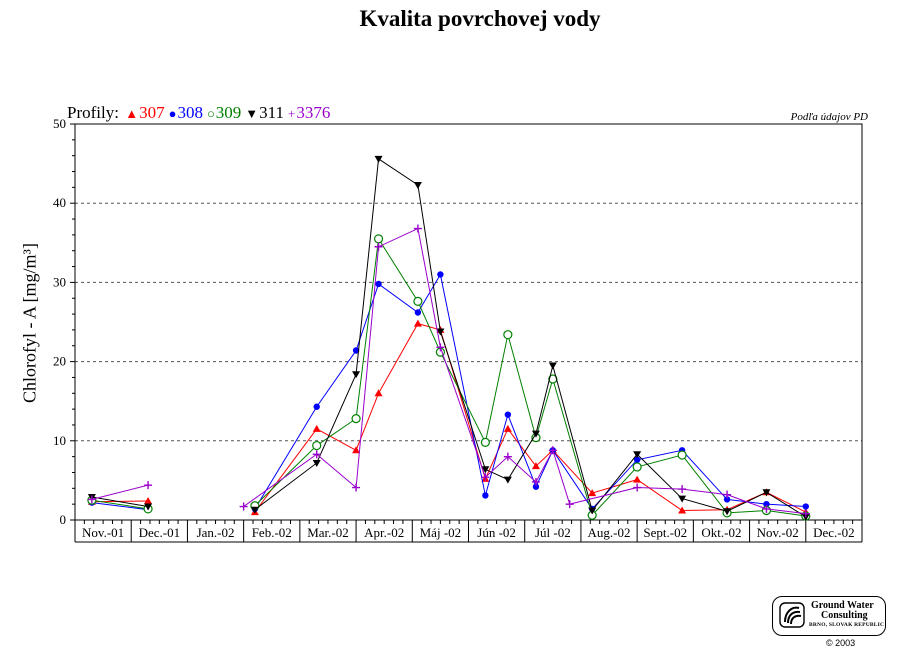  Describe the element at coordinates (609, 532) in the screenshot. I see `x-tick-label: Aug.-02` at that location.